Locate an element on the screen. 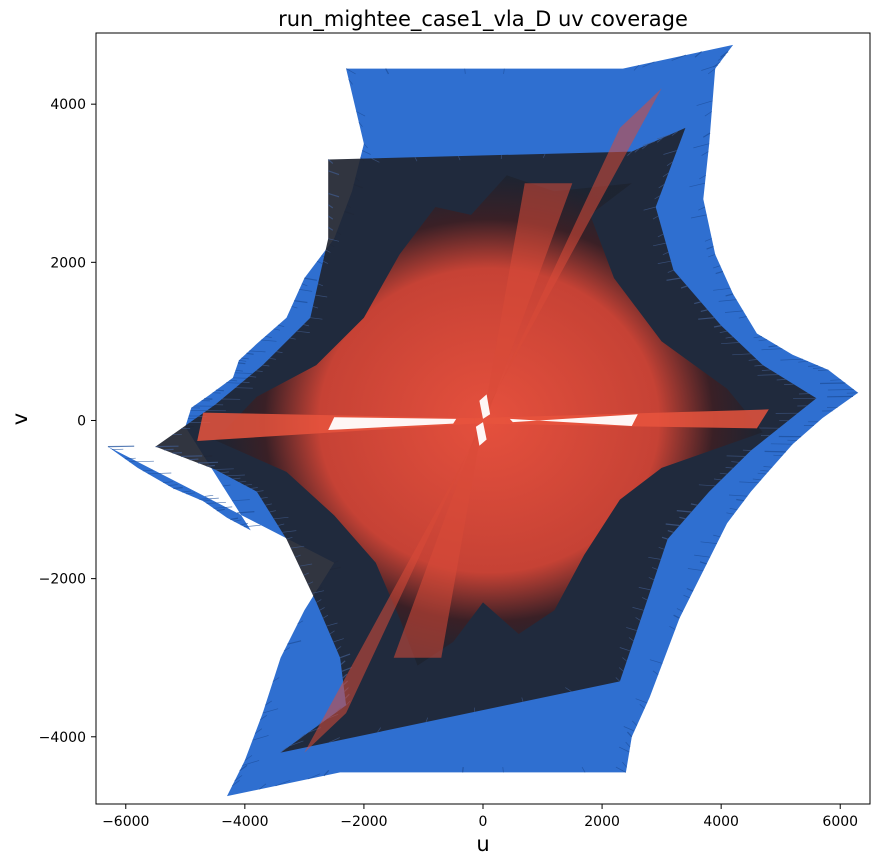 The image size is (880, 864). y-tick-label: 2000 is located at coordinates (68, 263).